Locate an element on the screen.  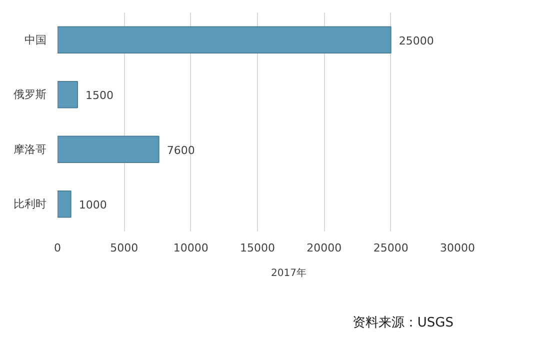
x-tick-label: 5000 is located at coordinates (124, 248).